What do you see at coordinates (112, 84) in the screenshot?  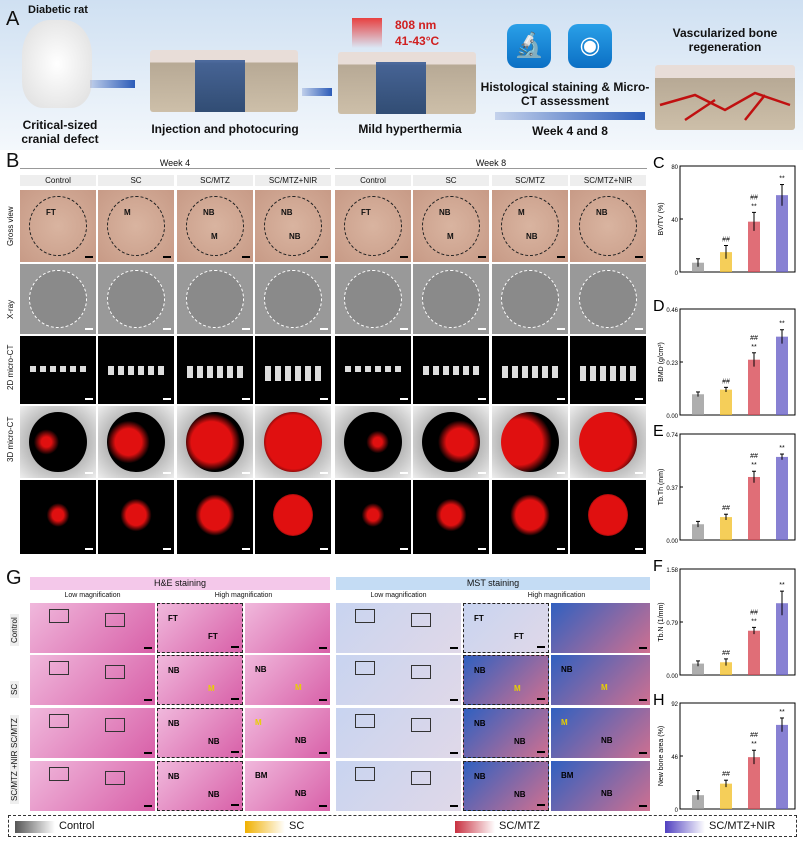 I see `arrow-icon` at bounding box center [112, 84].